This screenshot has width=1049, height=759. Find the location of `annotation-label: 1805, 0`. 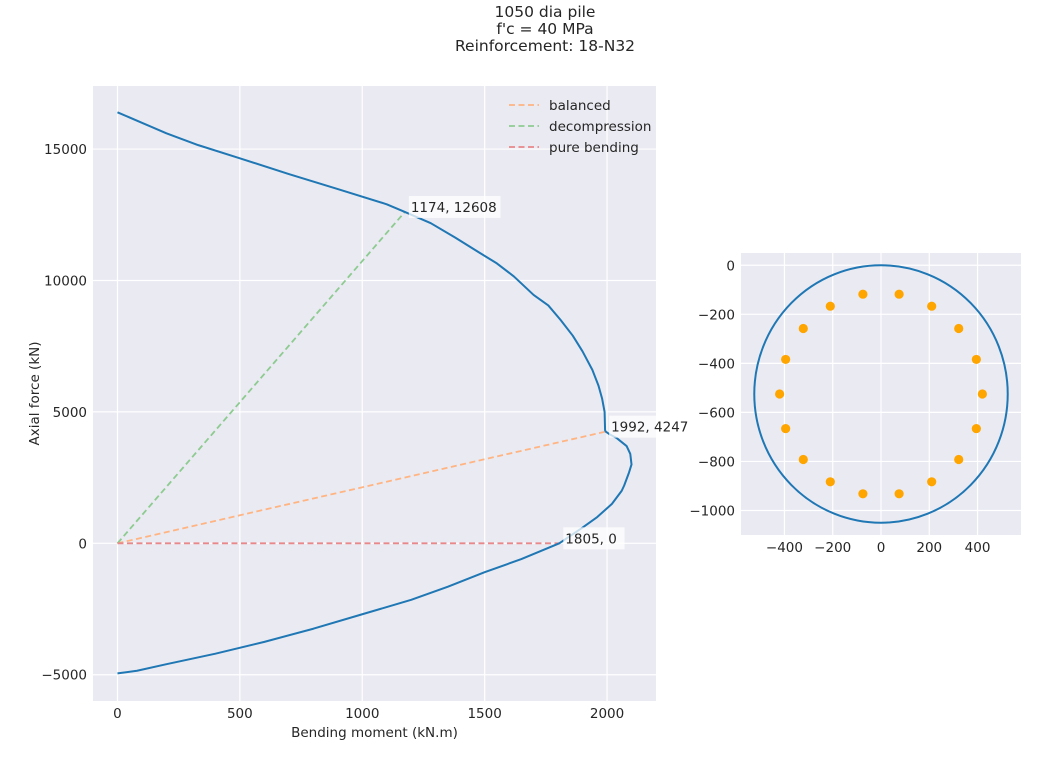

annotation-label: 1805, 0 is located at coordinates (591, 539).